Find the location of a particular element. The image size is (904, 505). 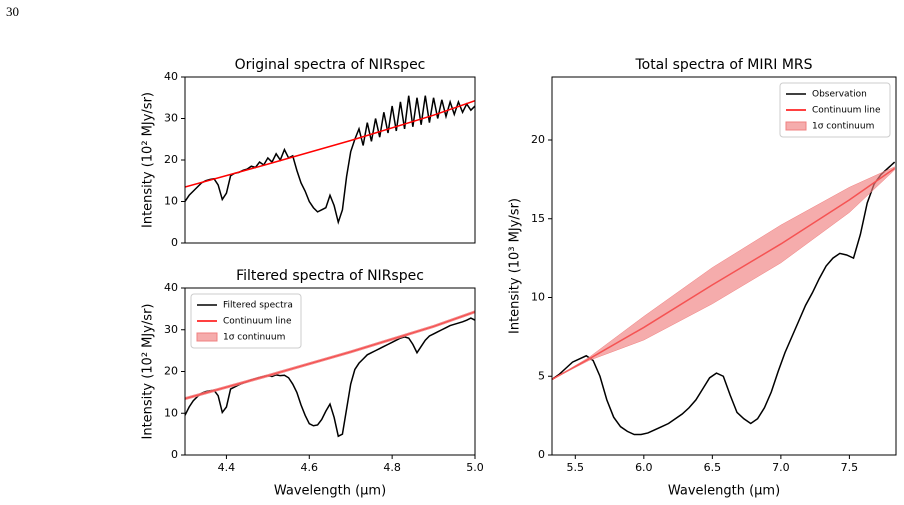

confidence-band is located at coordinates (330, 355).